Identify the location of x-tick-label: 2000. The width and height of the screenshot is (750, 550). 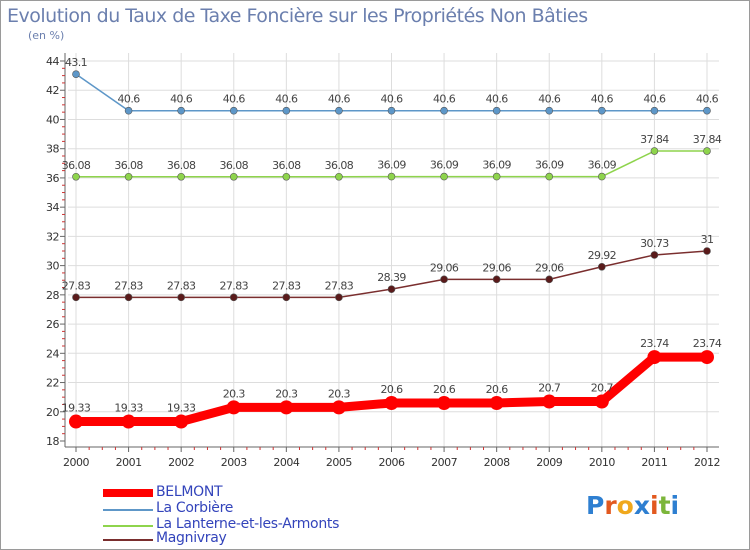
(76, 462).